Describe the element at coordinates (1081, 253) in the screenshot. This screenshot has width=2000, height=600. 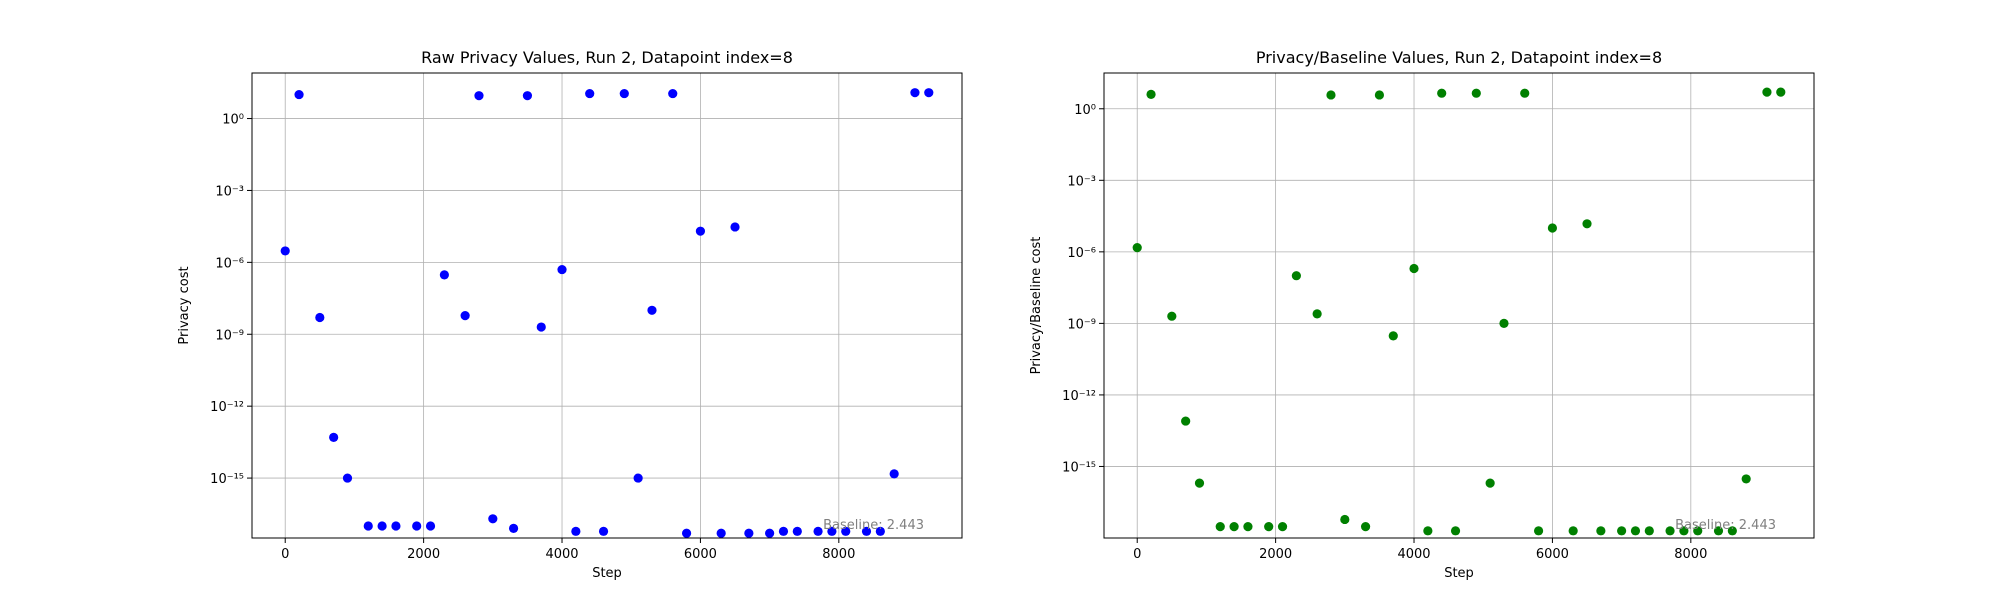
I see `chart-2-ytick-label: 10⁻⁶` at that location.